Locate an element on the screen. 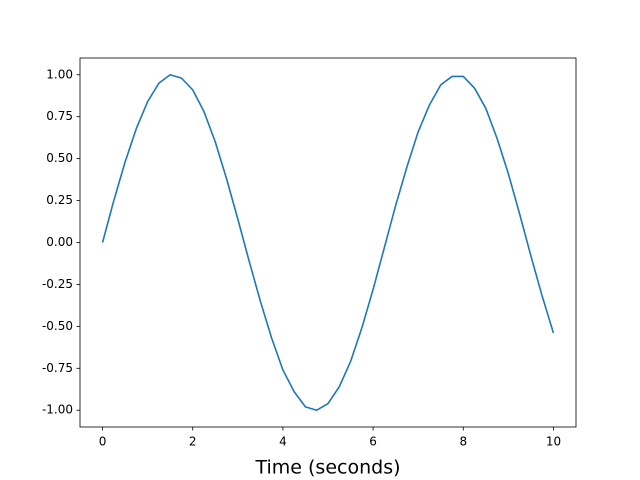  x-tick-label: 10 is located at coordinates (553, 442).